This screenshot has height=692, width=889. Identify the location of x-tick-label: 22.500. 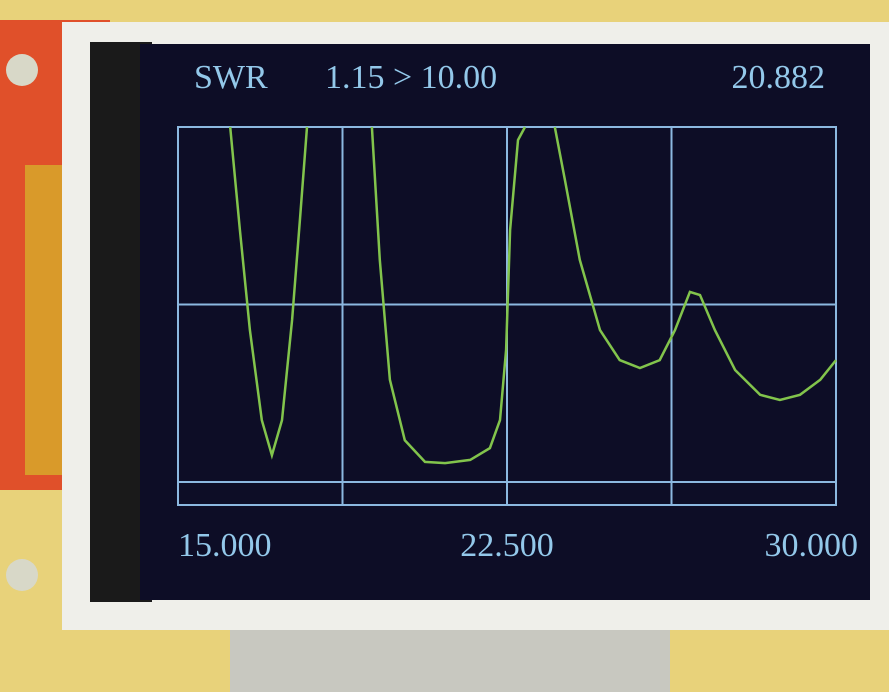
(507, 545).